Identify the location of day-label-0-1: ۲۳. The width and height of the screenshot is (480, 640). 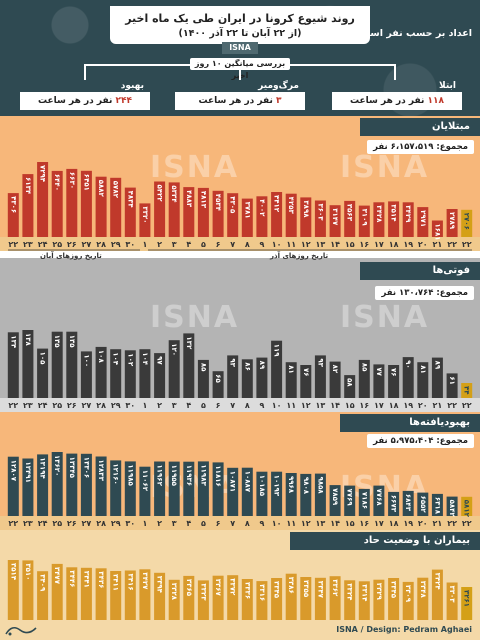
(28, 244).